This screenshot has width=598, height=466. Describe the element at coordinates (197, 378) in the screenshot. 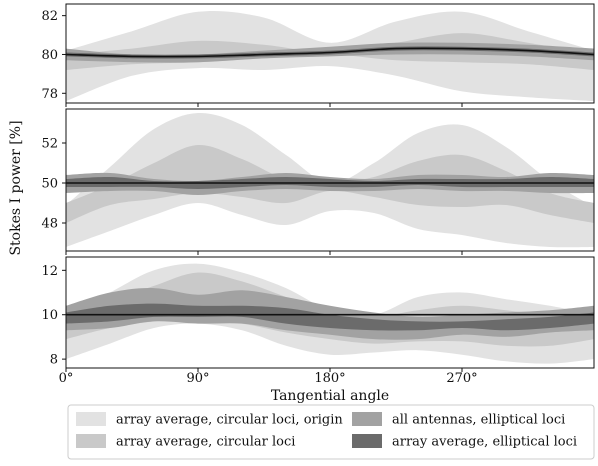

I see `x-tick-label: 90°` at that location.